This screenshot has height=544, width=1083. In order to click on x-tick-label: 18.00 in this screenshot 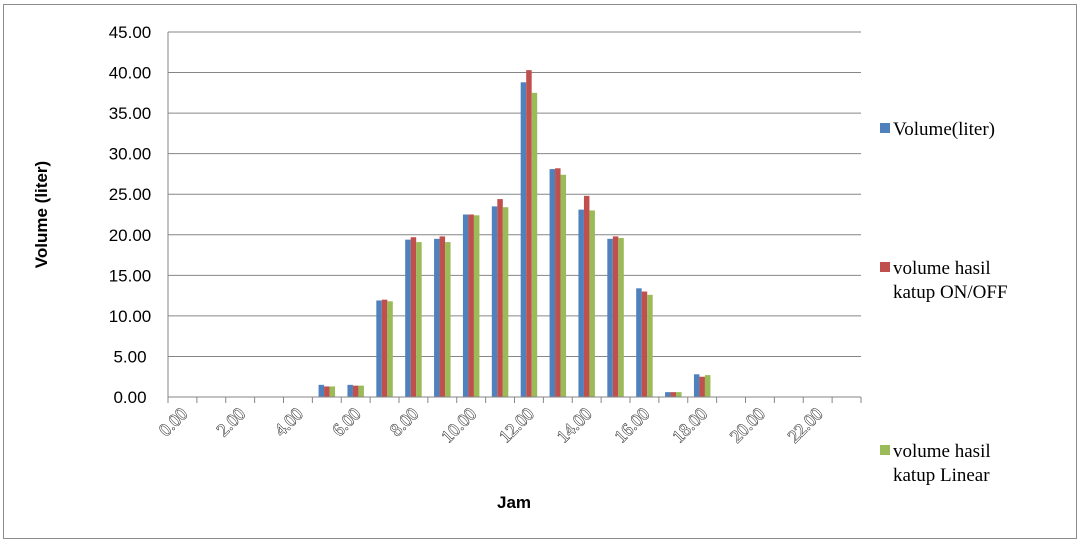, I will do `click(689, 425)`.